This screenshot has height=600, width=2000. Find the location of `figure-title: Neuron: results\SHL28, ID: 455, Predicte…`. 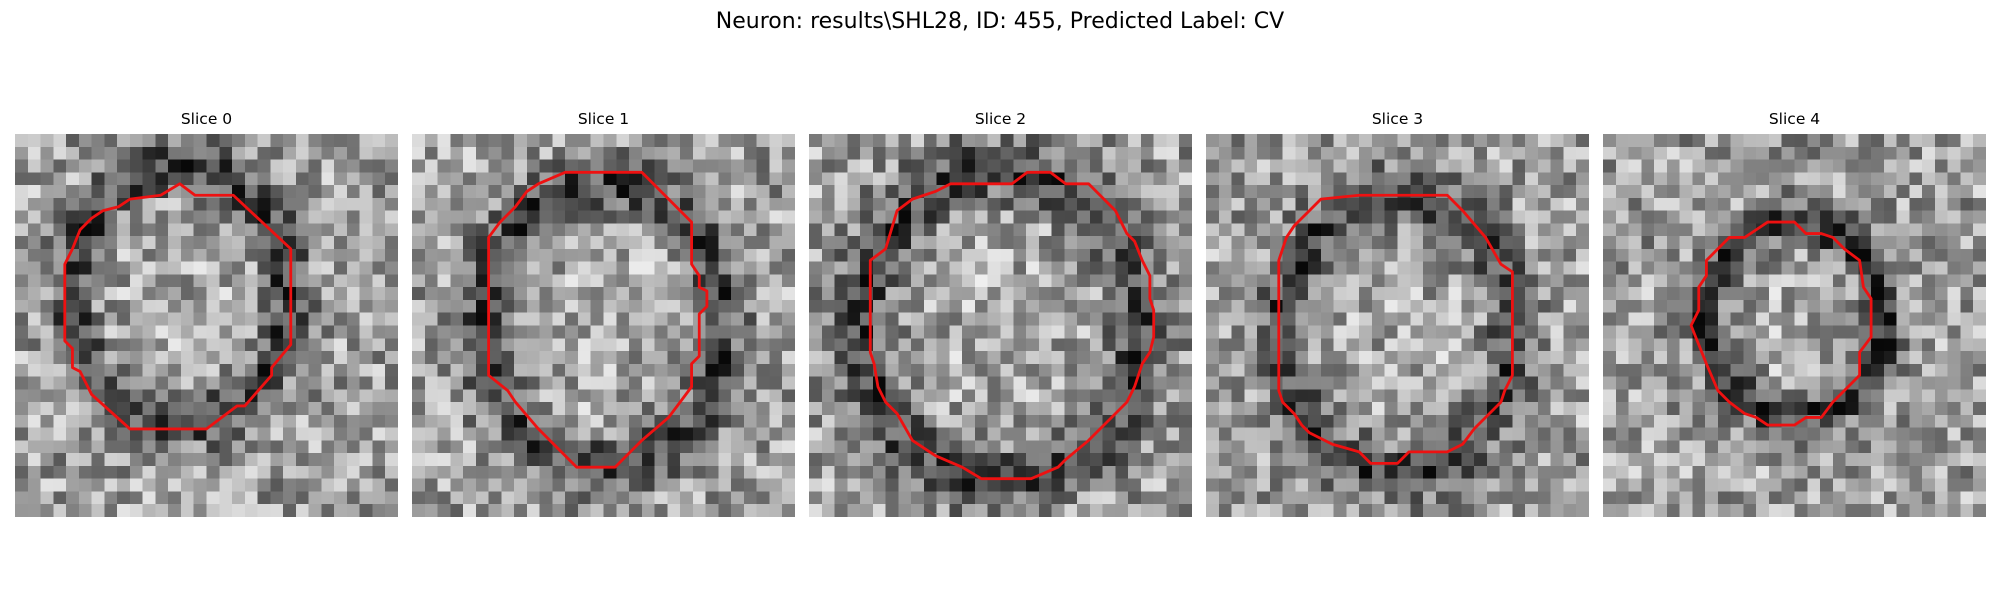

figure-title: Neuron: results\SHL28, ID: 455, Predicte… is located at coordinates (1000, 21).